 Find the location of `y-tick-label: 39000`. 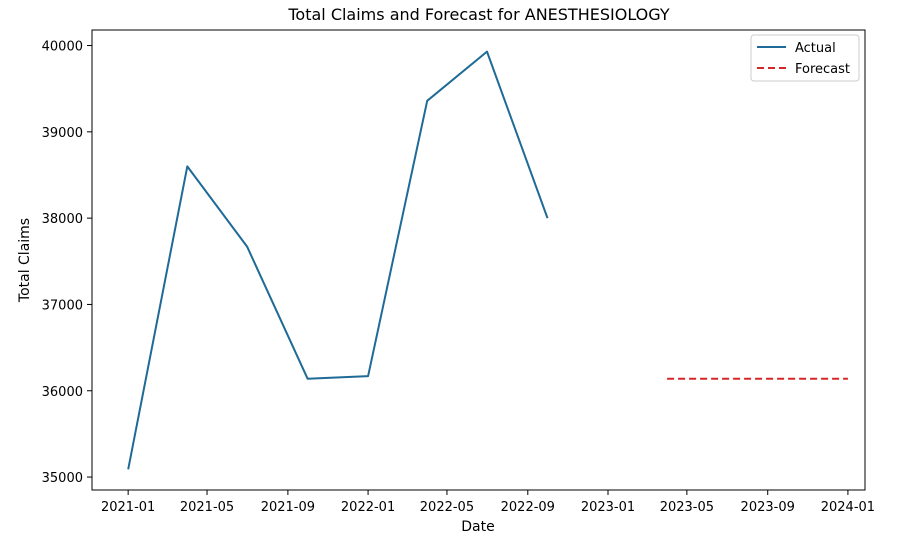

y-tick-label: 39000 is located at coordinates (62, 133).